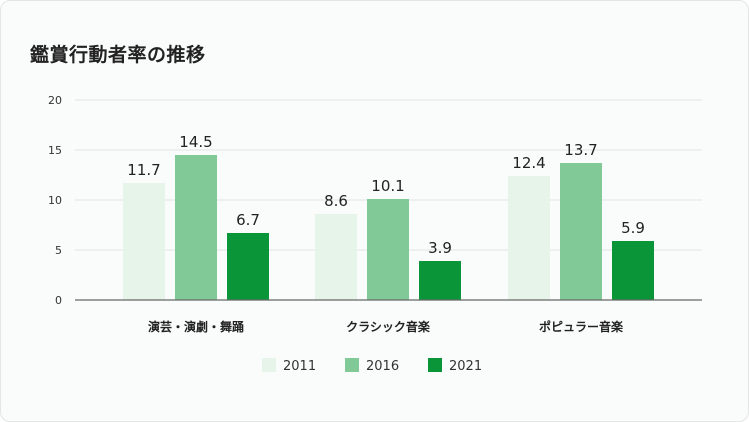  I want to click on legend: 2011 2016 2021, so click(372, 366).